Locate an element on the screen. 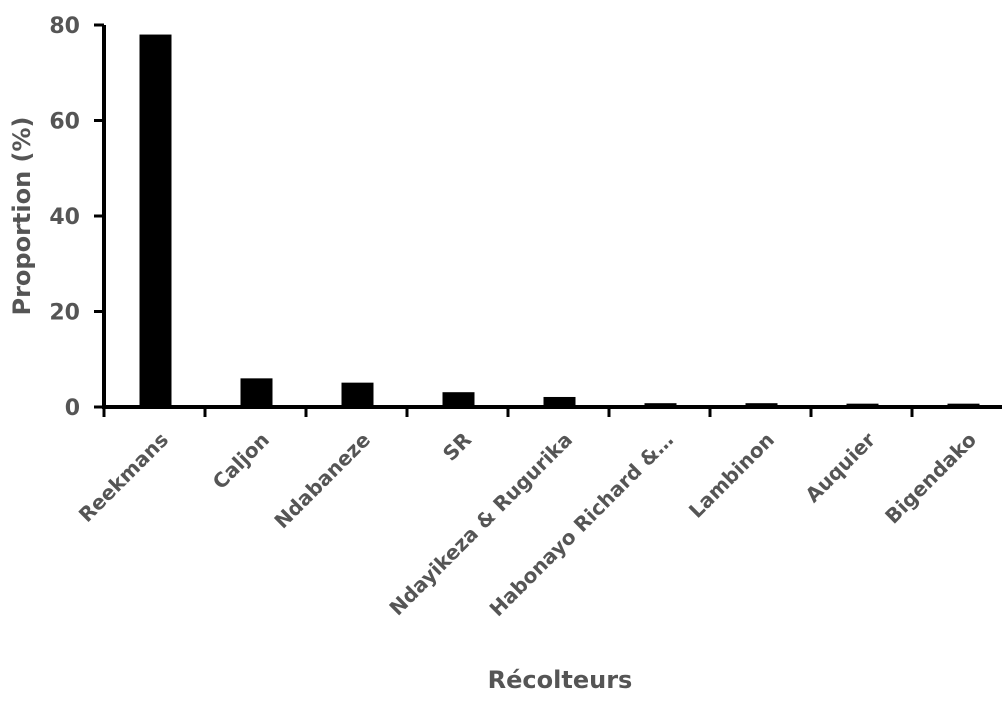  x-tick-label-7: Auquier is located at coordinates (840, 467).